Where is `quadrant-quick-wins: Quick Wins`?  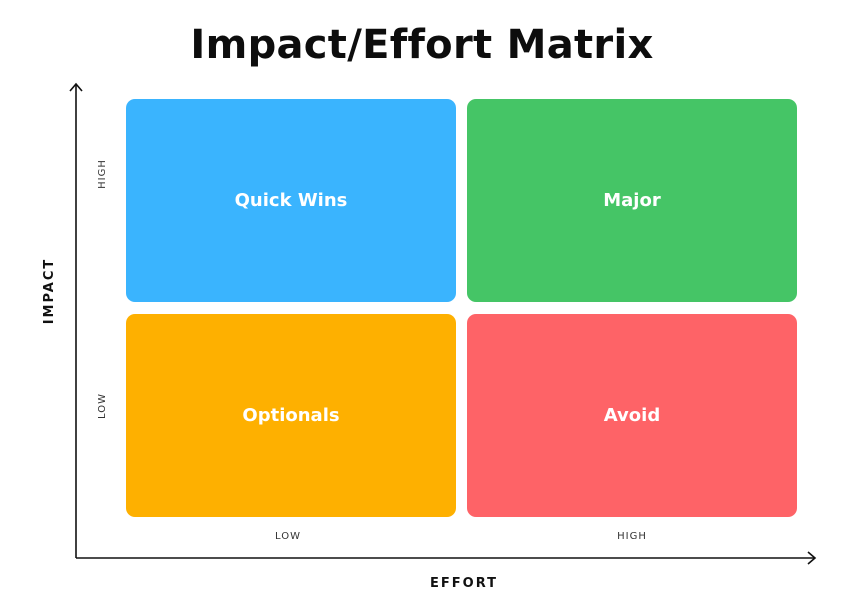
quadrant-quick-wins: Quick Wins is located at coordinates (291, 200).